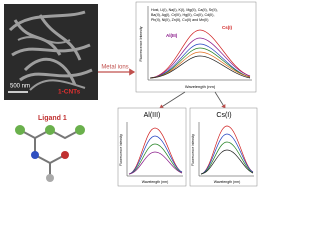 Image resolution: width=320 pixels, height=240 pixels. I want to click on inset-title: Cs(I), so click(223, 115).